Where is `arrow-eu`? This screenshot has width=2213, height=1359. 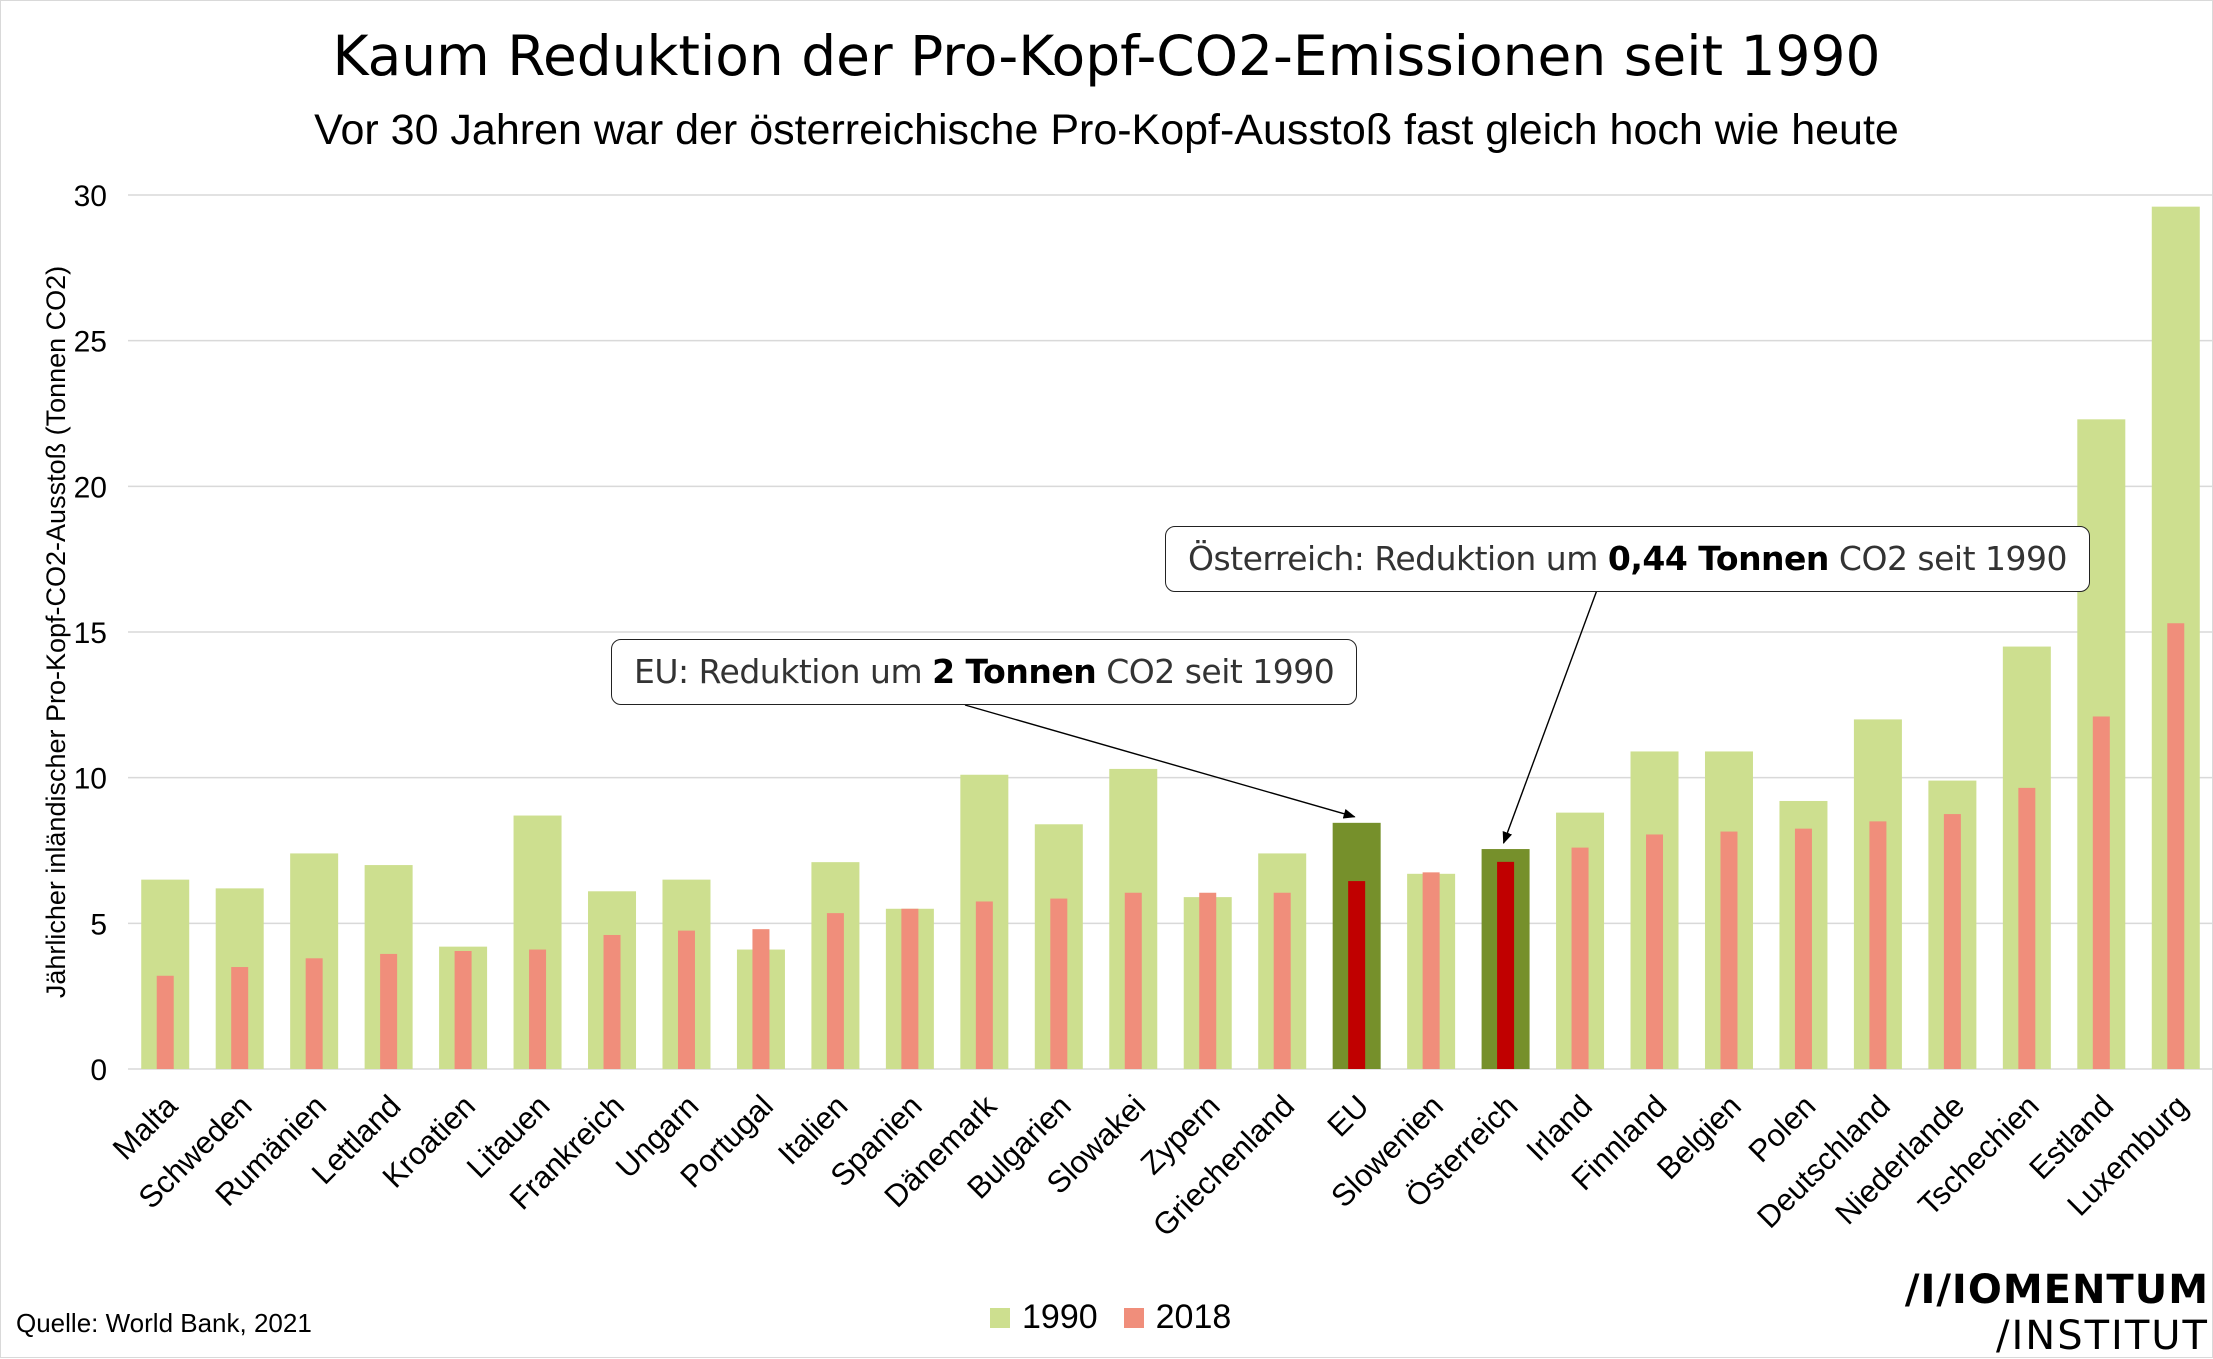 arrow-eu is located at coordinates (1160, 761).